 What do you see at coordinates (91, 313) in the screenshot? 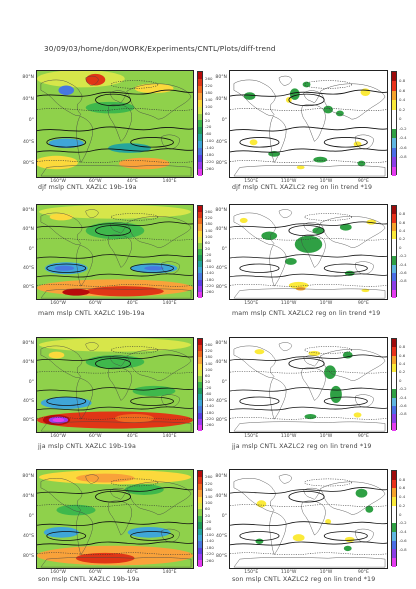
I see `caption-mam-diff: mam mslp CNTL XAZLC 19b-19a` at bounding box center [91, 313].